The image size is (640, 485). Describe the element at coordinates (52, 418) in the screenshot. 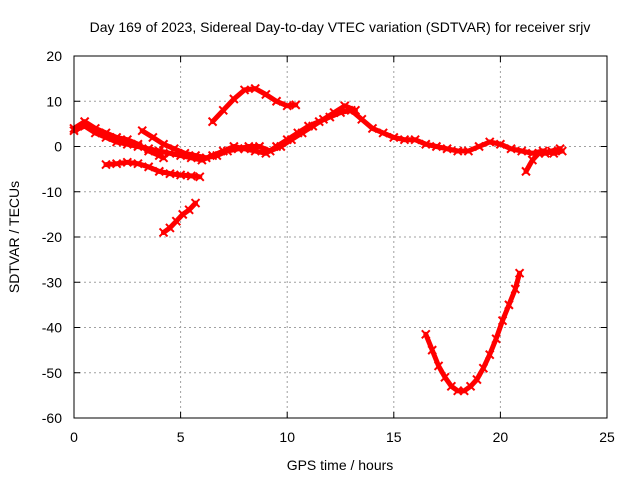

I see `y-tick-label: -60` at that location.